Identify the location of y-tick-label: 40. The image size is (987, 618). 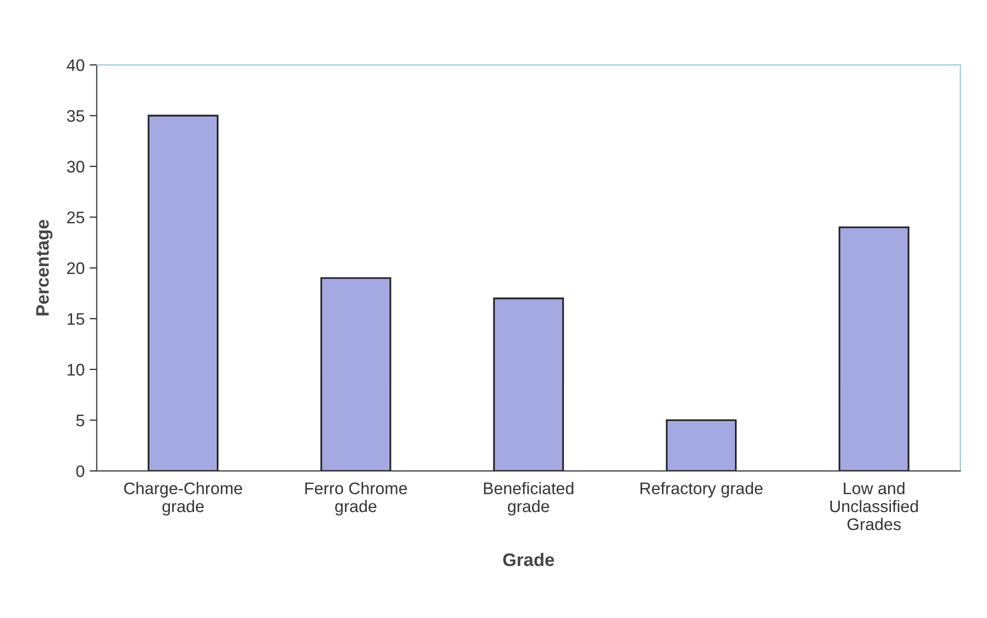
(75, 65).